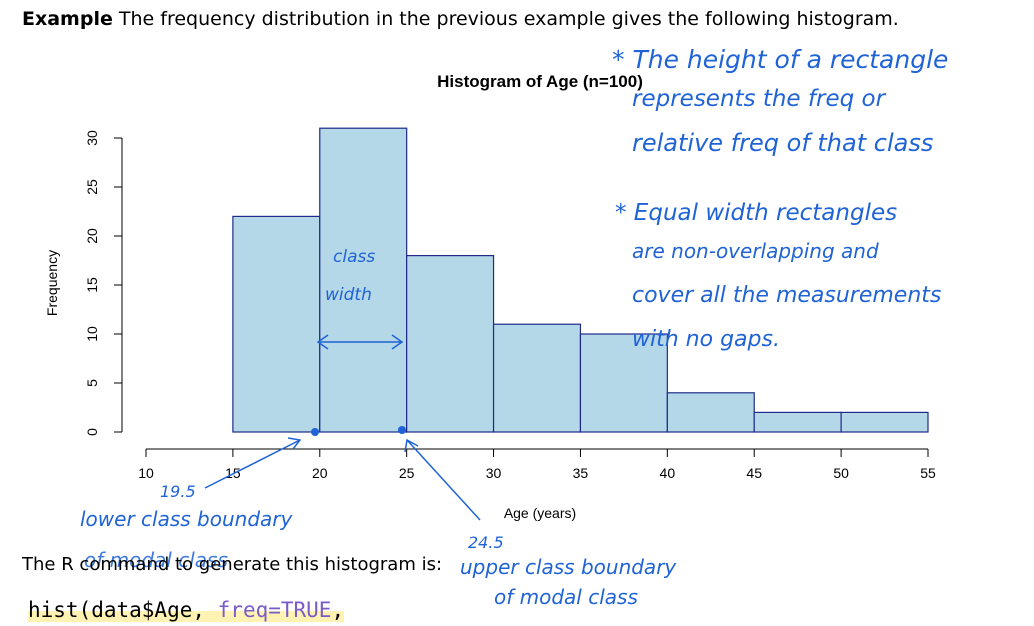 The height and width of the screenshot is (626, 1034). Describe the element at coordinates (754, 473) in the screenshot. I see `x-tick-label: 45` at that location.